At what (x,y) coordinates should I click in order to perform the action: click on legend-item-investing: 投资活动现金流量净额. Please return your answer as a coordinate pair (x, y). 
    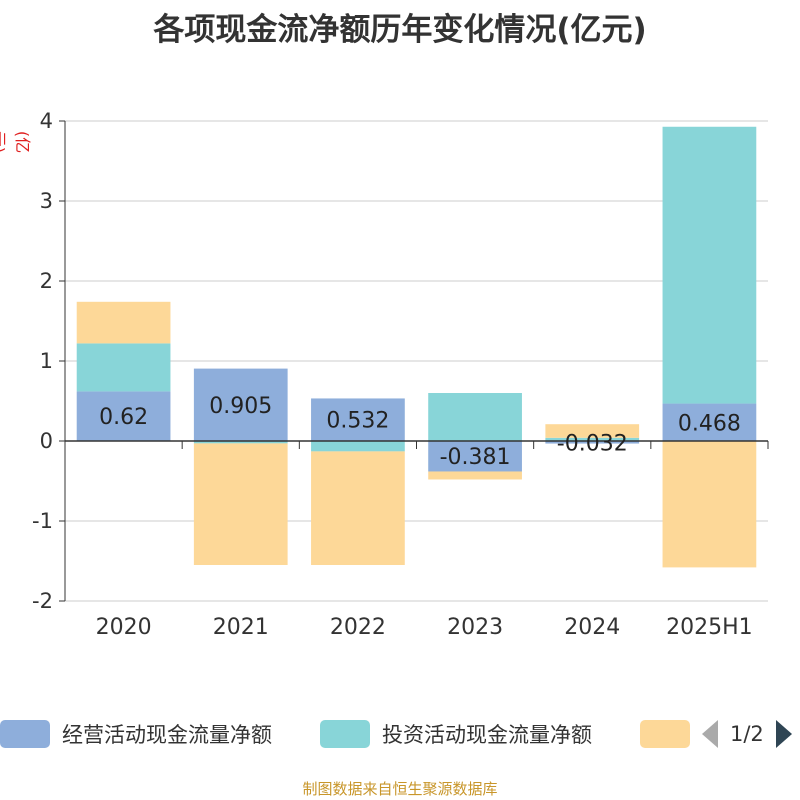
    Looking at the image, I should click on (456, 734).